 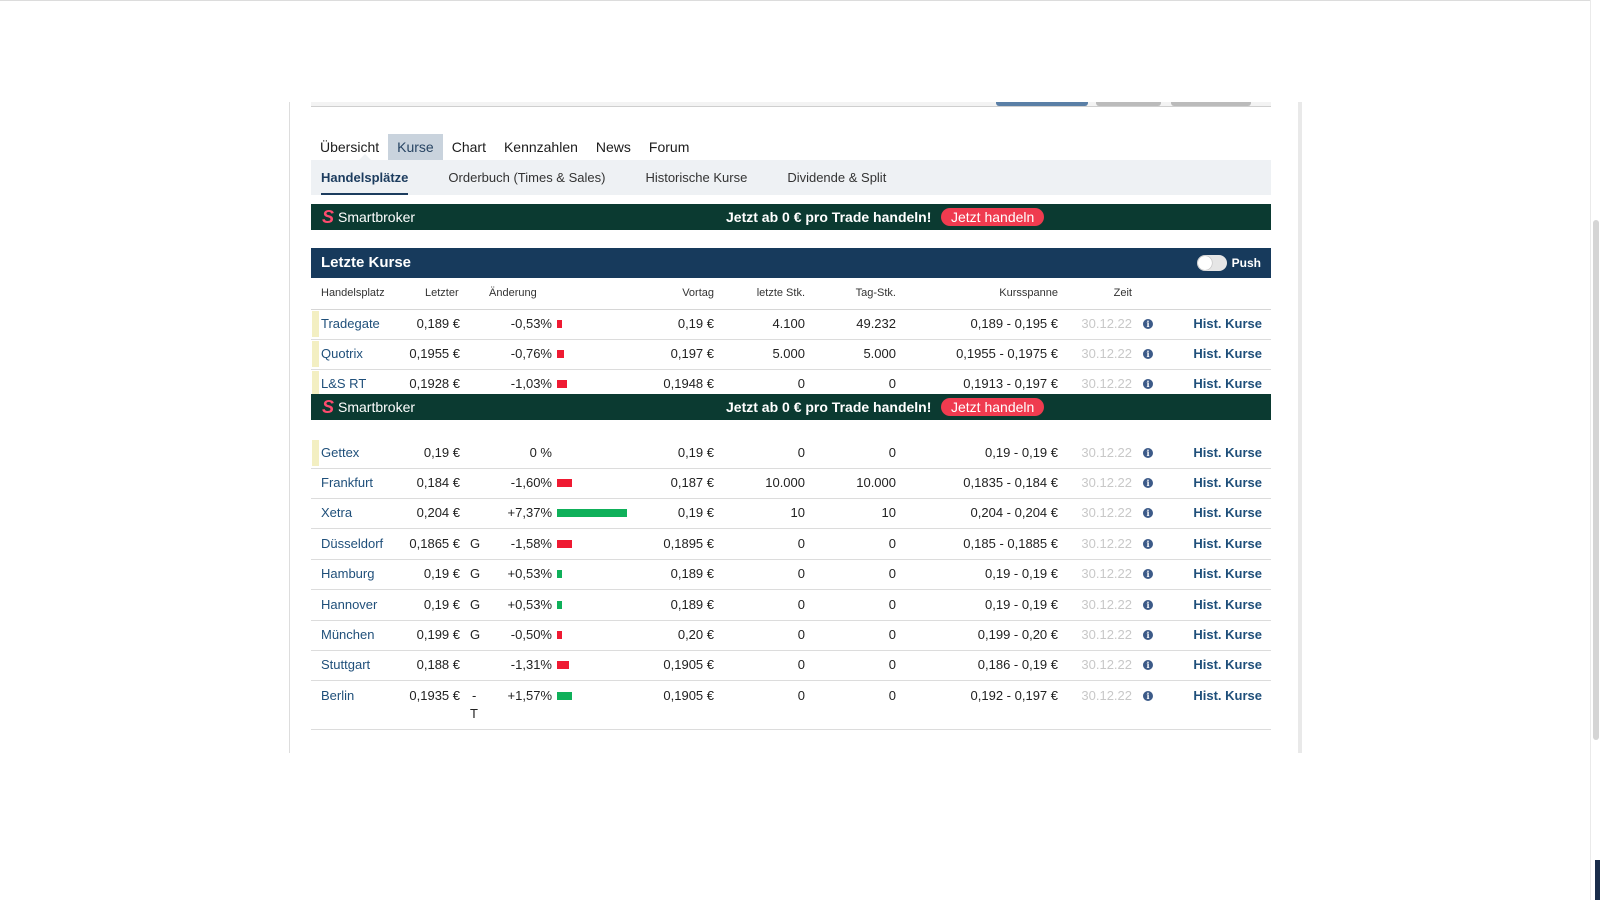 What do you see at coordinates (434, 383) in the screenshot?
I see `last-price: 0,1928 €` at bounding box center [434, 383].